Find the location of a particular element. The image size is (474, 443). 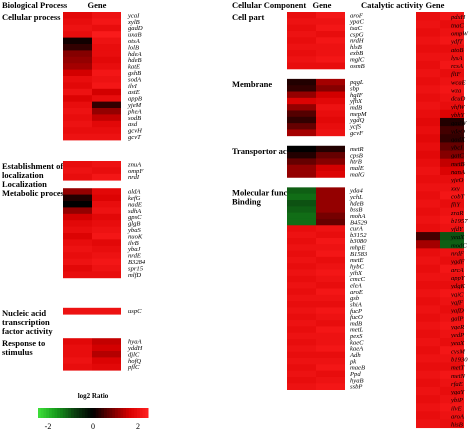

gene-label: wcaE is located at coordinates (458, 82).